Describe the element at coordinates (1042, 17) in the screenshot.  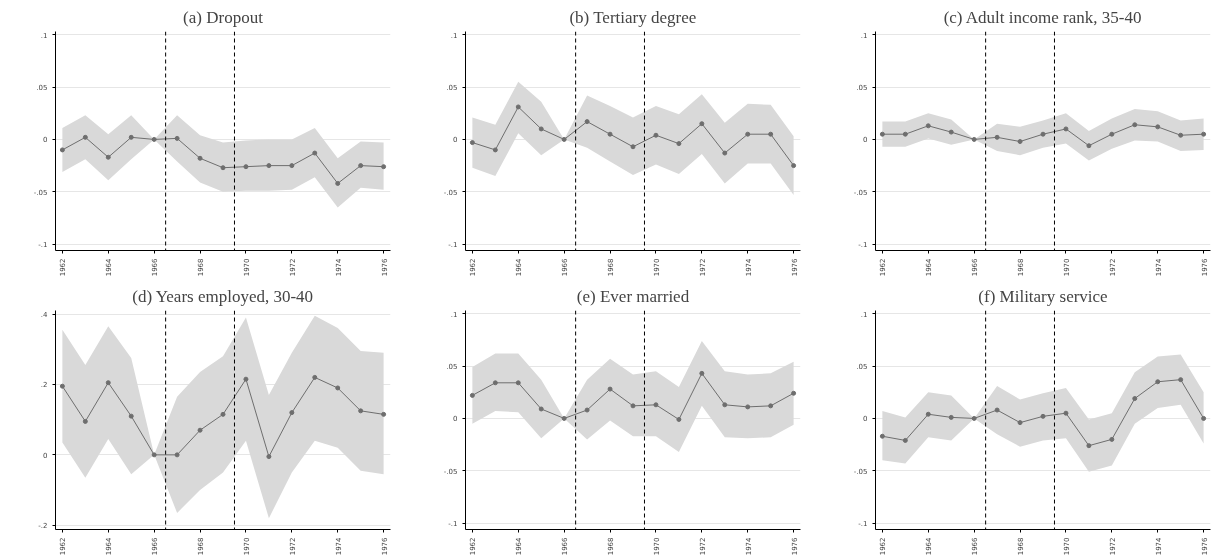
I see `chart-title: (c) Adult income rank, 35-40` at that location.